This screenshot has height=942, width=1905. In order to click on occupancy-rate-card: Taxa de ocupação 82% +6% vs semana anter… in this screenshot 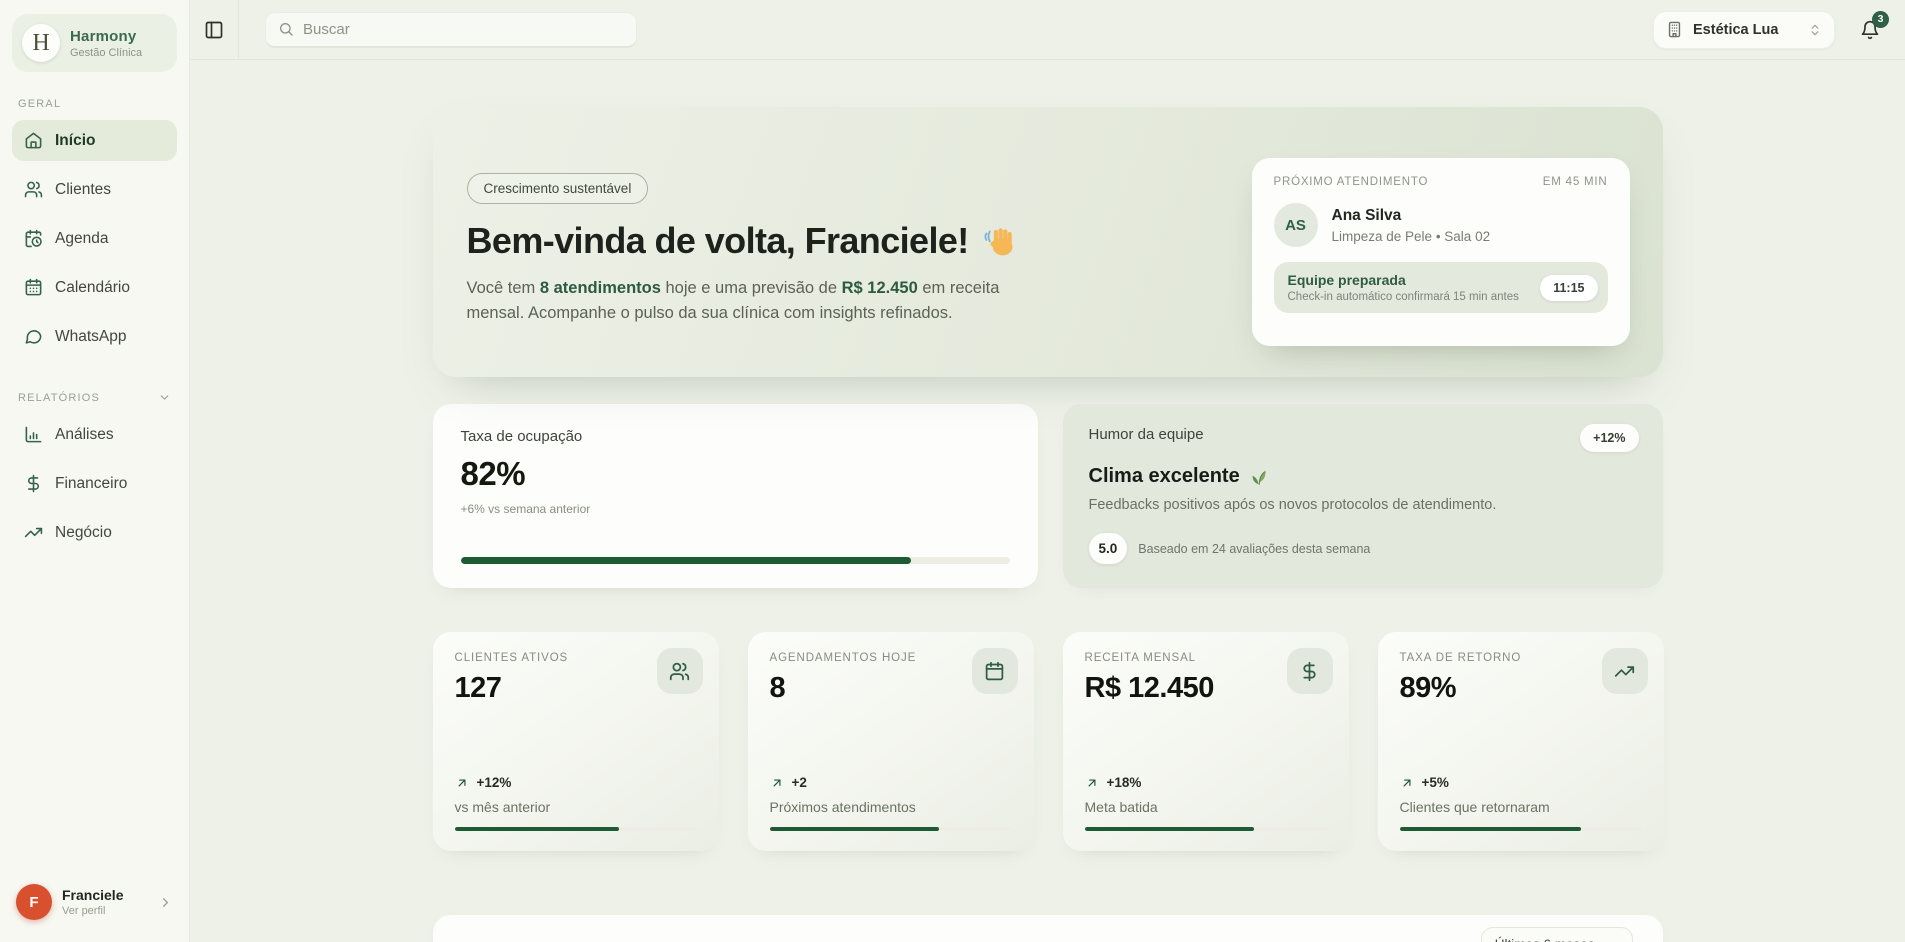, I will do `click(735, 496)`.